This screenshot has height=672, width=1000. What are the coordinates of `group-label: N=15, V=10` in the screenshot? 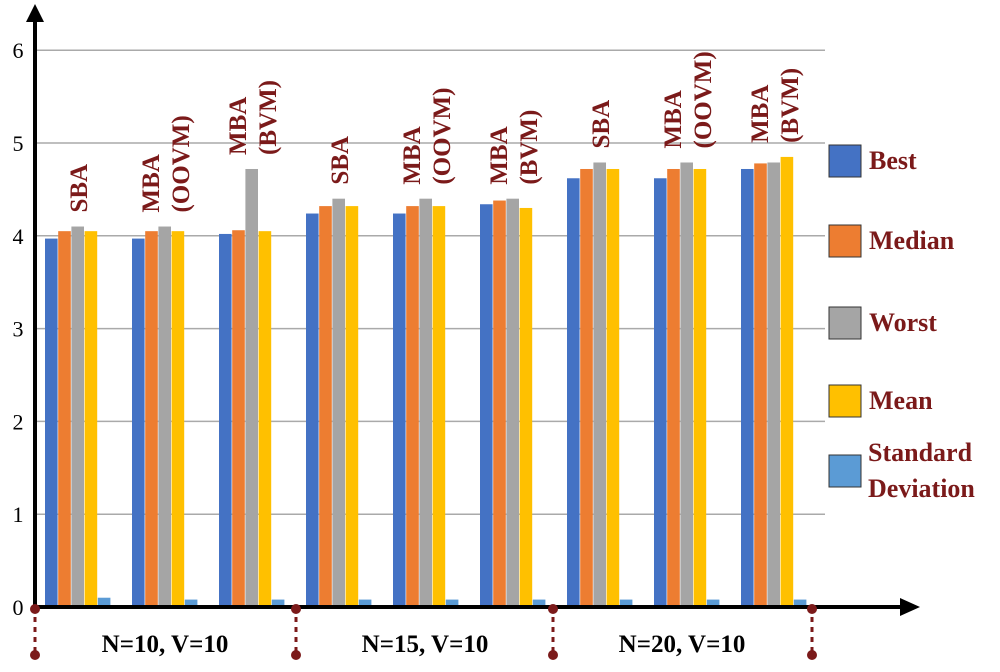 It's located at (425, 644).